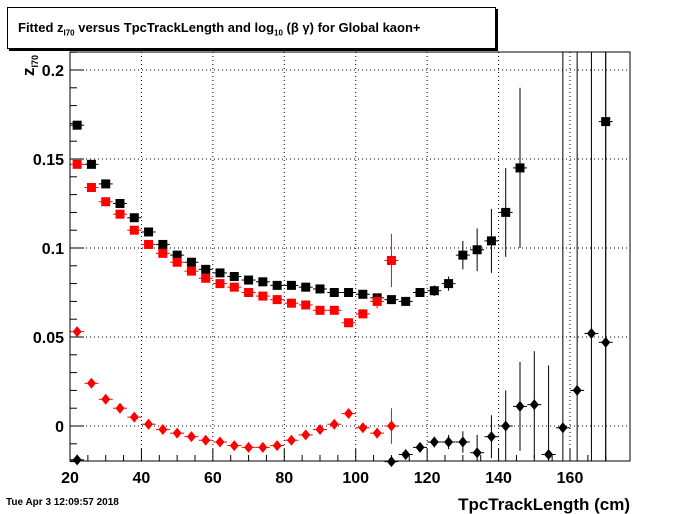  I want to click on x-tick-label: 160, so click(570, 478).